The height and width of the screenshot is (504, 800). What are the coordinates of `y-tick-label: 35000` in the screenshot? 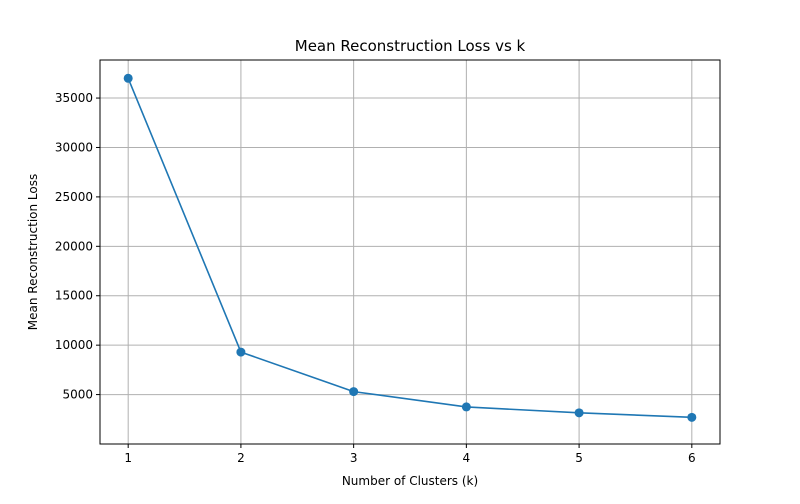 It's located at (74, 98).